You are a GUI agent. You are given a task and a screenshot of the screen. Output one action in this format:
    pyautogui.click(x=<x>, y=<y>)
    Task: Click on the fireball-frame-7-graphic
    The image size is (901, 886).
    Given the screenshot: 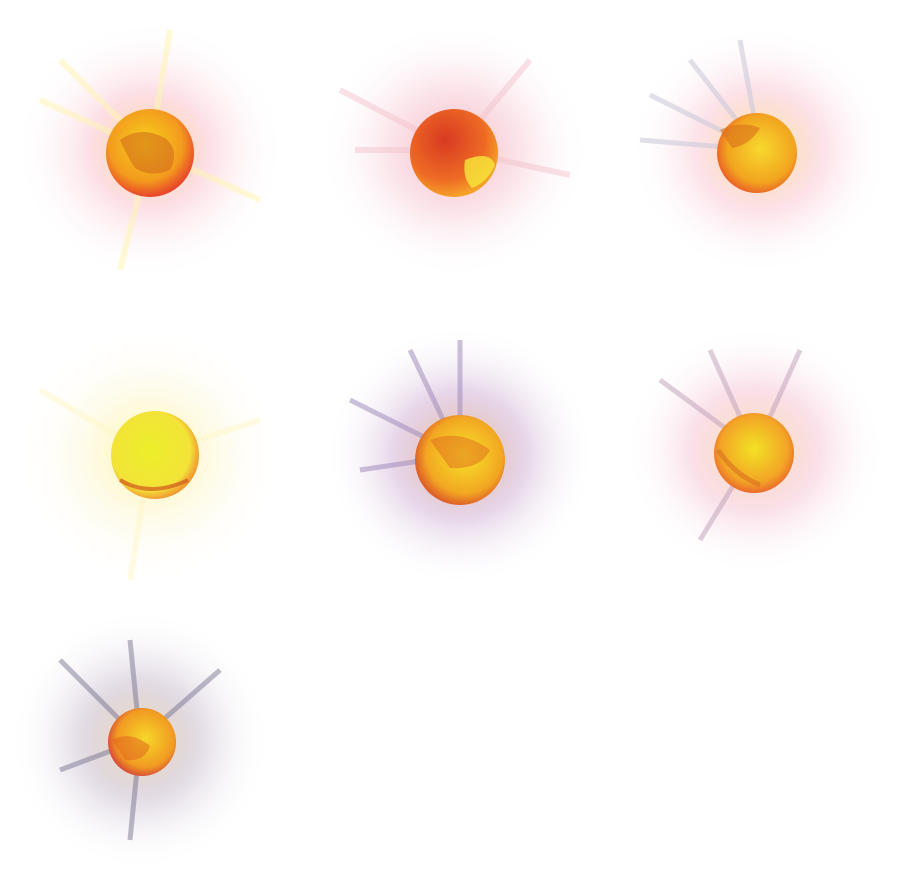 What is the action you would take?
    pyautogui.click(x=140, y=740)
    